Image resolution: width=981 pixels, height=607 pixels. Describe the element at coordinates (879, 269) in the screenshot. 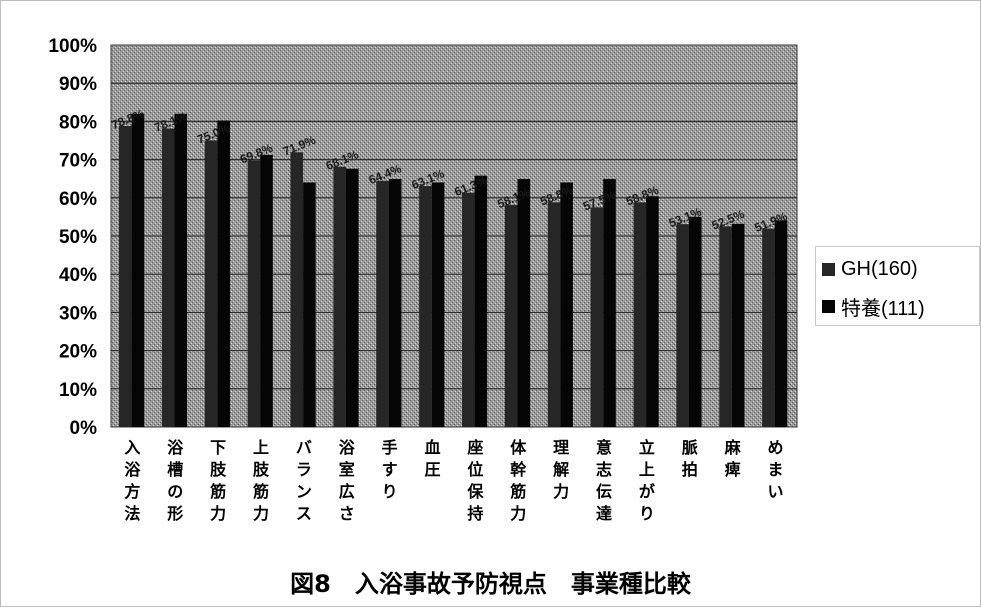

I see `legend-label-gh: GH(160)` at that location.